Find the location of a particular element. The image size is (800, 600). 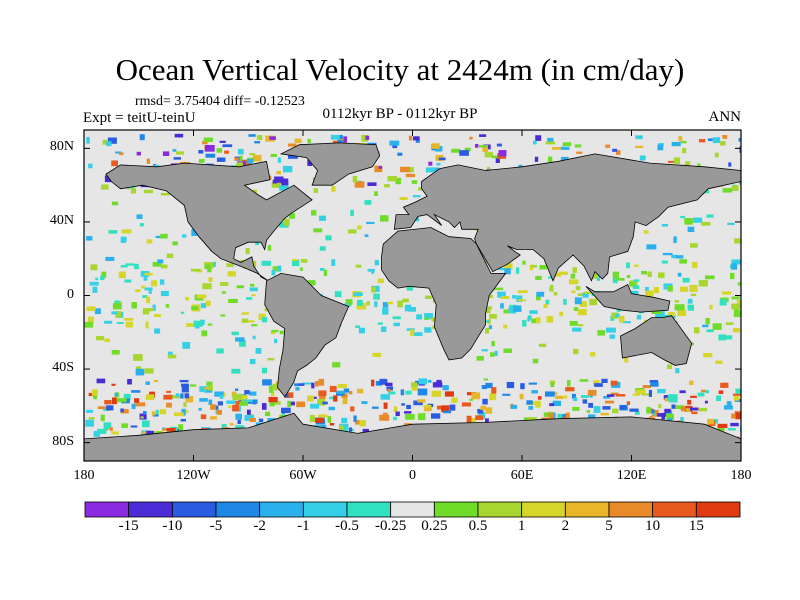

latitude-label: 40N is located at coordinates (61, 220).